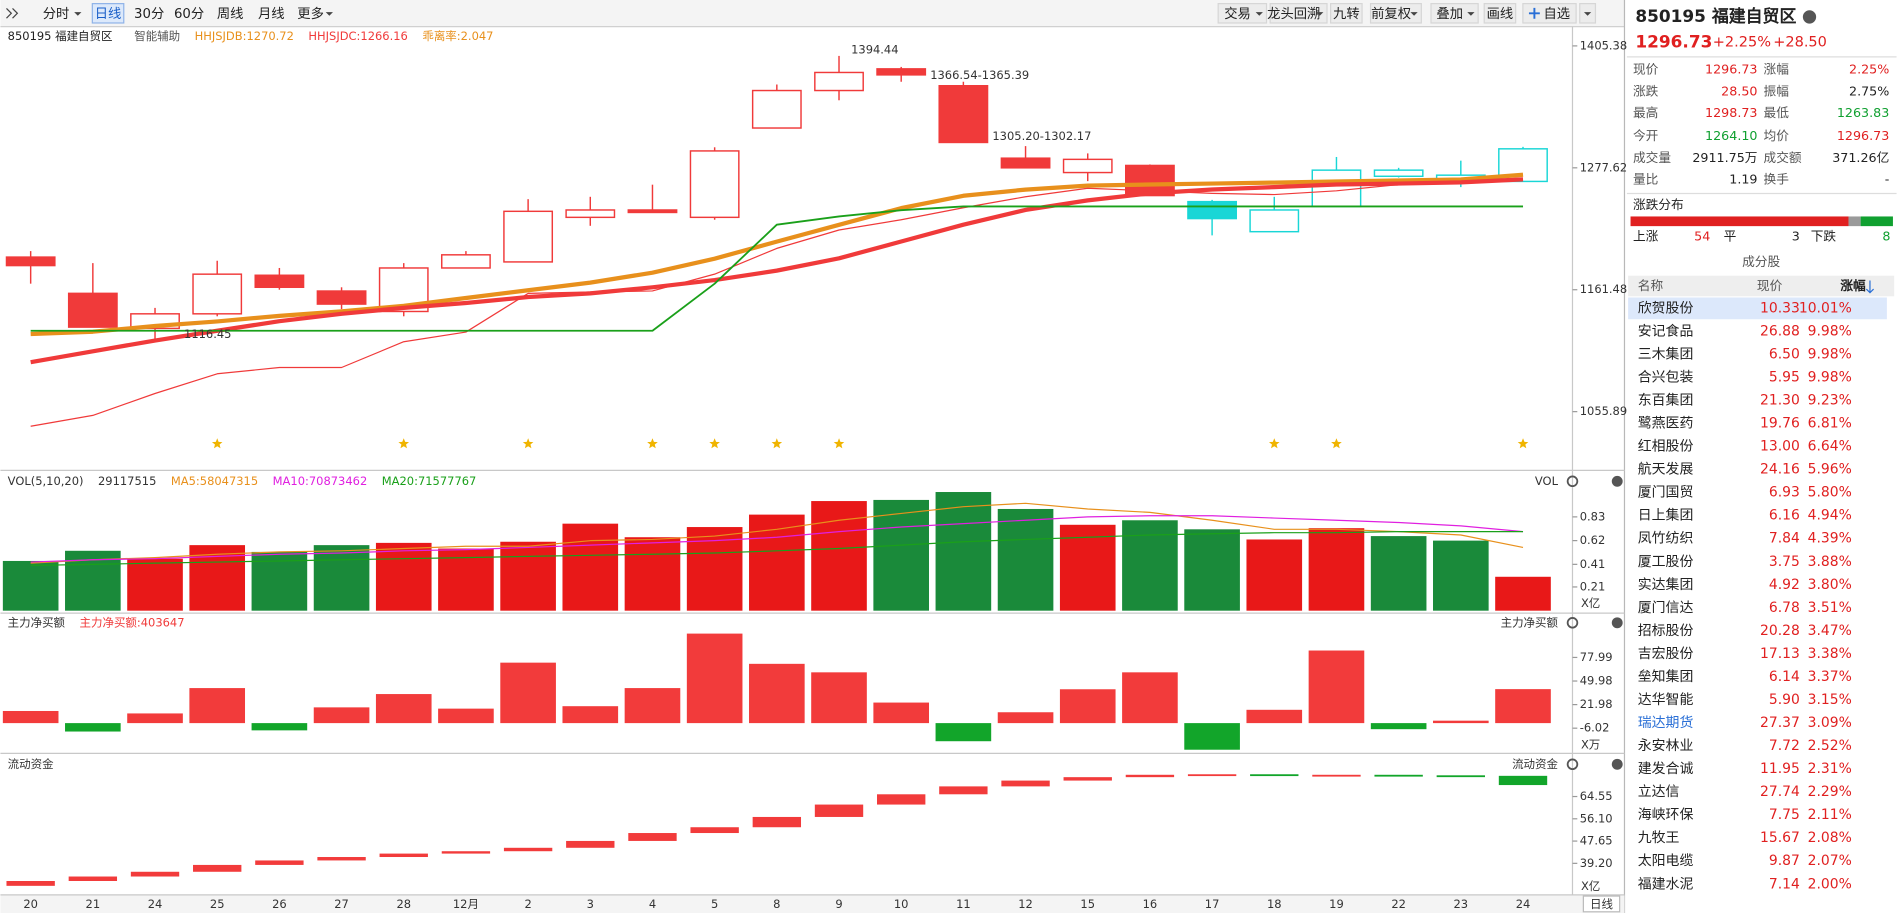 The image size is (1897, 913). I want to click on x-tick-label: 25, so click(217, 904).